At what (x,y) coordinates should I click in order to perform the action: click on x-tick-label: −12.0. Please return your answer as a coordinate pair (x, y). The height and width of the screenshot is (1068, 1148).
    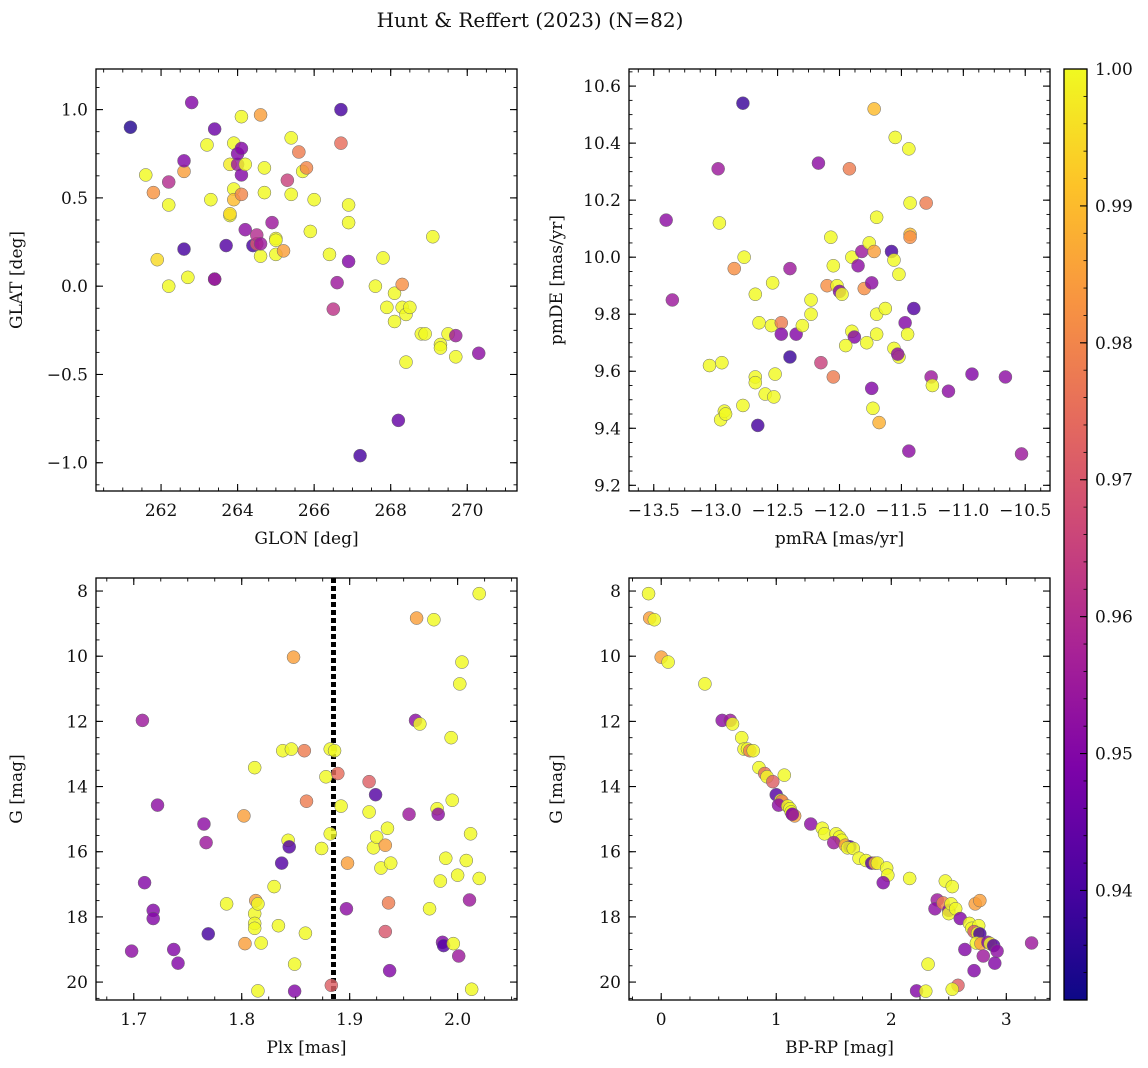
    Looking at the image, I should click on (839, 511).